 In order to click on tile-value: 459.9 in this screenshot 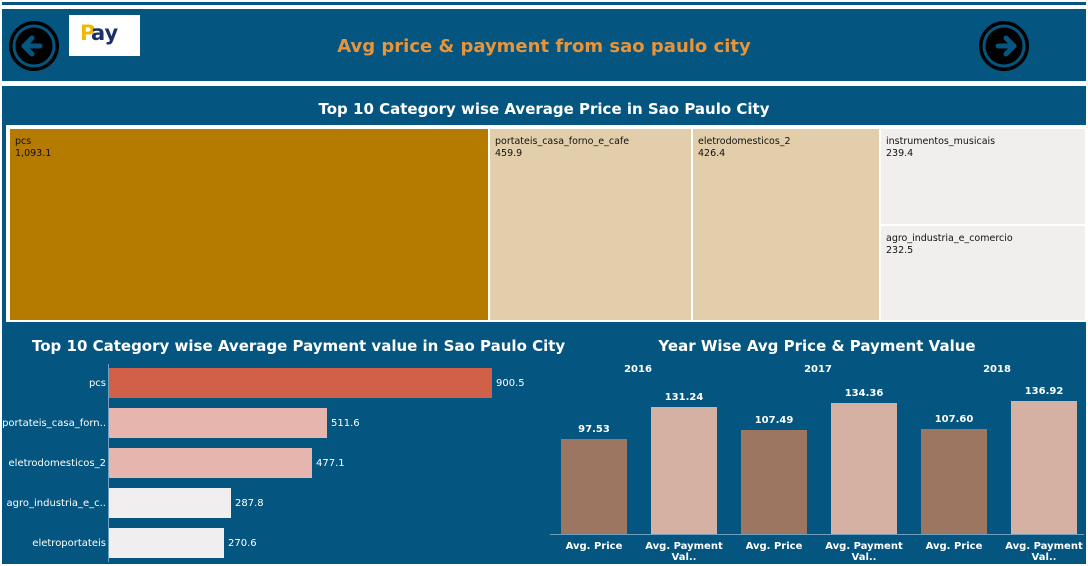, I will do `click(509, 153)`.